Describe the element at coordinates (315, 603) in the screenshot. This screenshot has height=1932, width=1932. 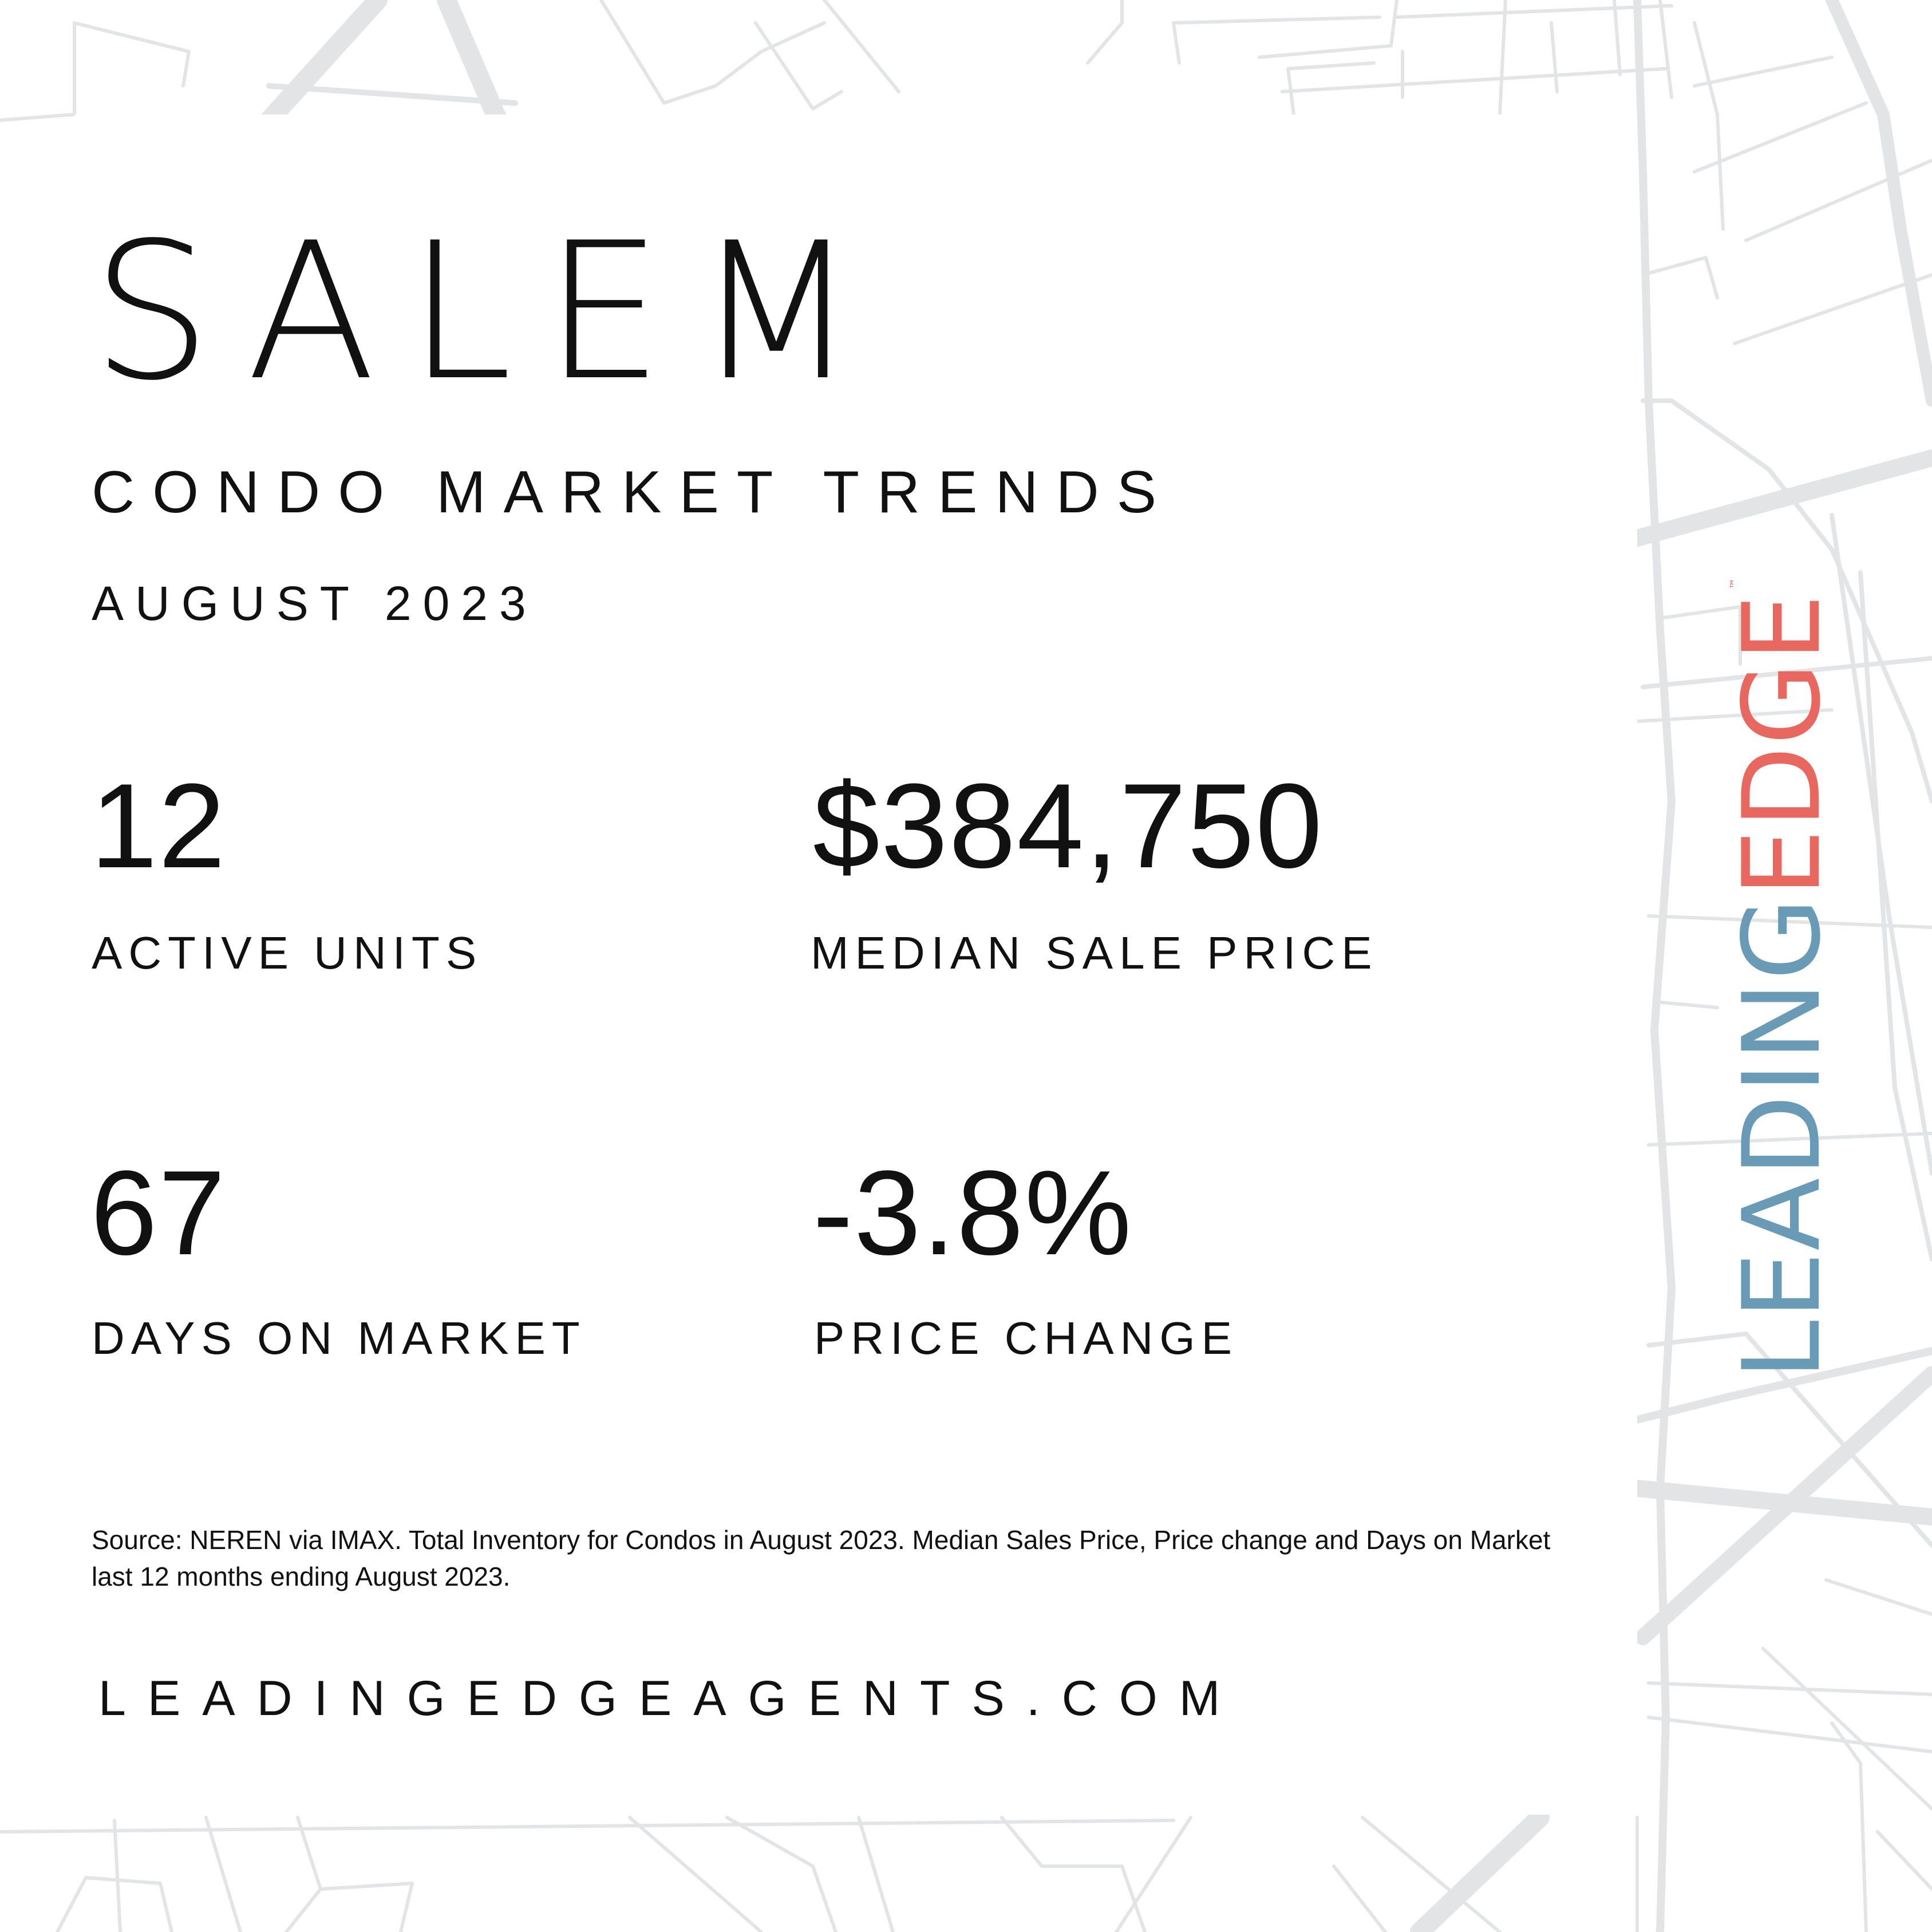
I see `report-period: AUGUST 2023` at that location.